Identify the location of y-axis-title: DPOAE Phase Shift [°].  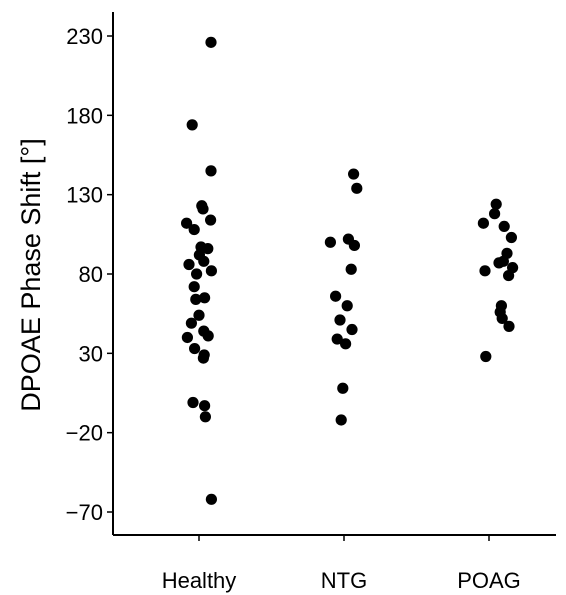
(31, 274).